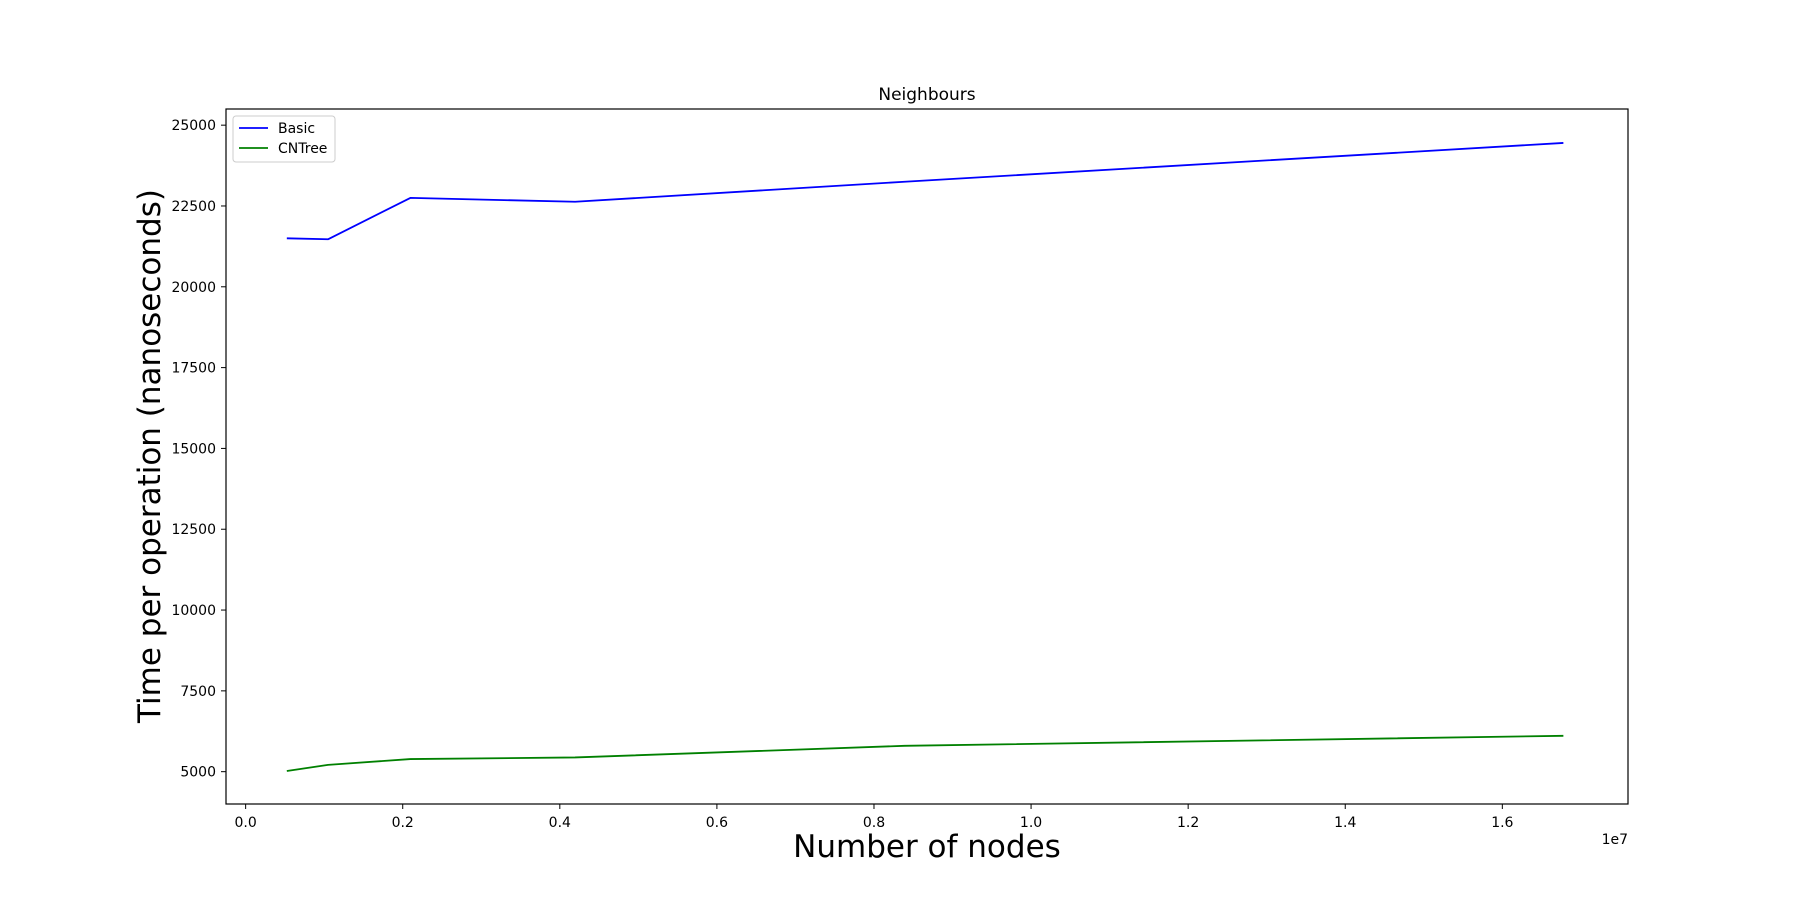 The height and width of the screenshot is (900, 1800). Describe the element at coordinates (925, 191) in the screenshot. I see `series-line-basic` at that location.